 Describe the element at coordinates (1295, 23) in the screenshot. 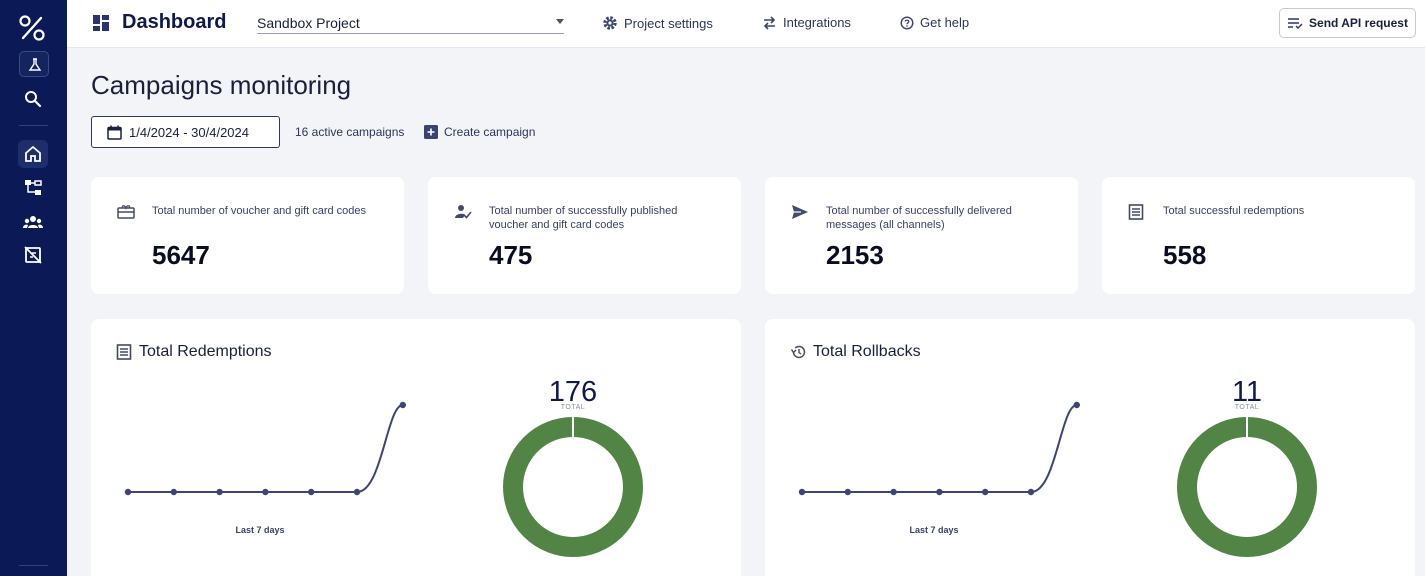

I see `list-check-icon` at that location.